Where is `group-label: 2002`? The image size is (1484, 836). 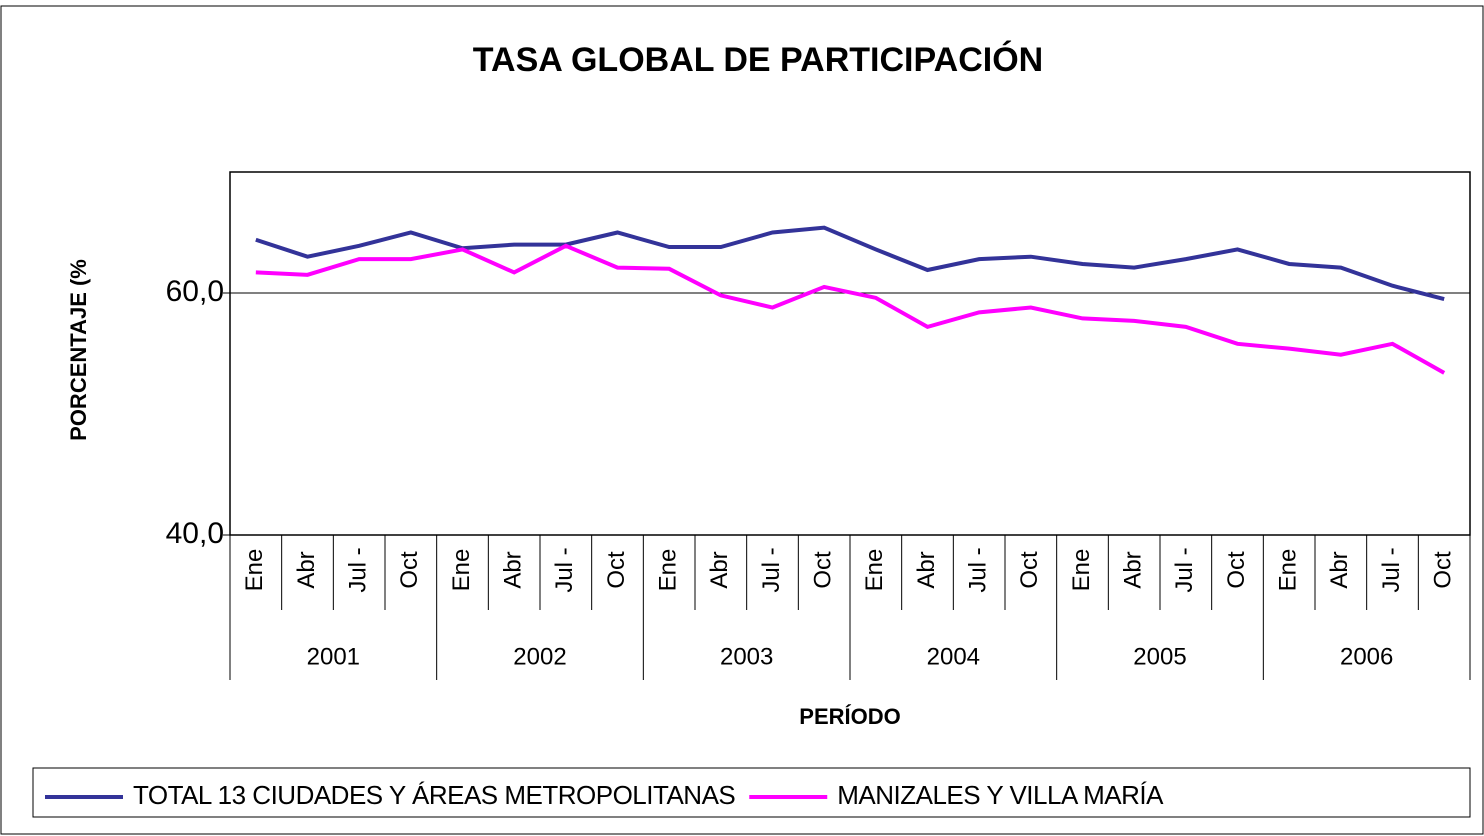 group-label: 2002 is located at coordinates (539, 656).